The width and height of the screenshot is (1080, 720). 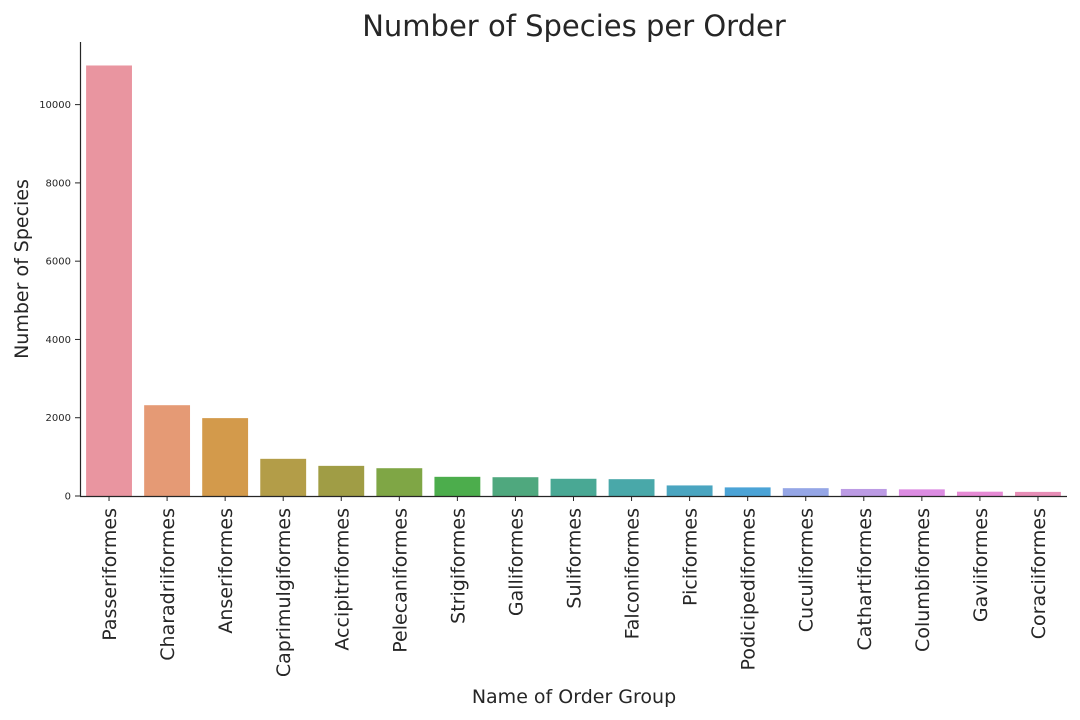 I want to click on bar-charadriiformes, so click(x=167, y=450).